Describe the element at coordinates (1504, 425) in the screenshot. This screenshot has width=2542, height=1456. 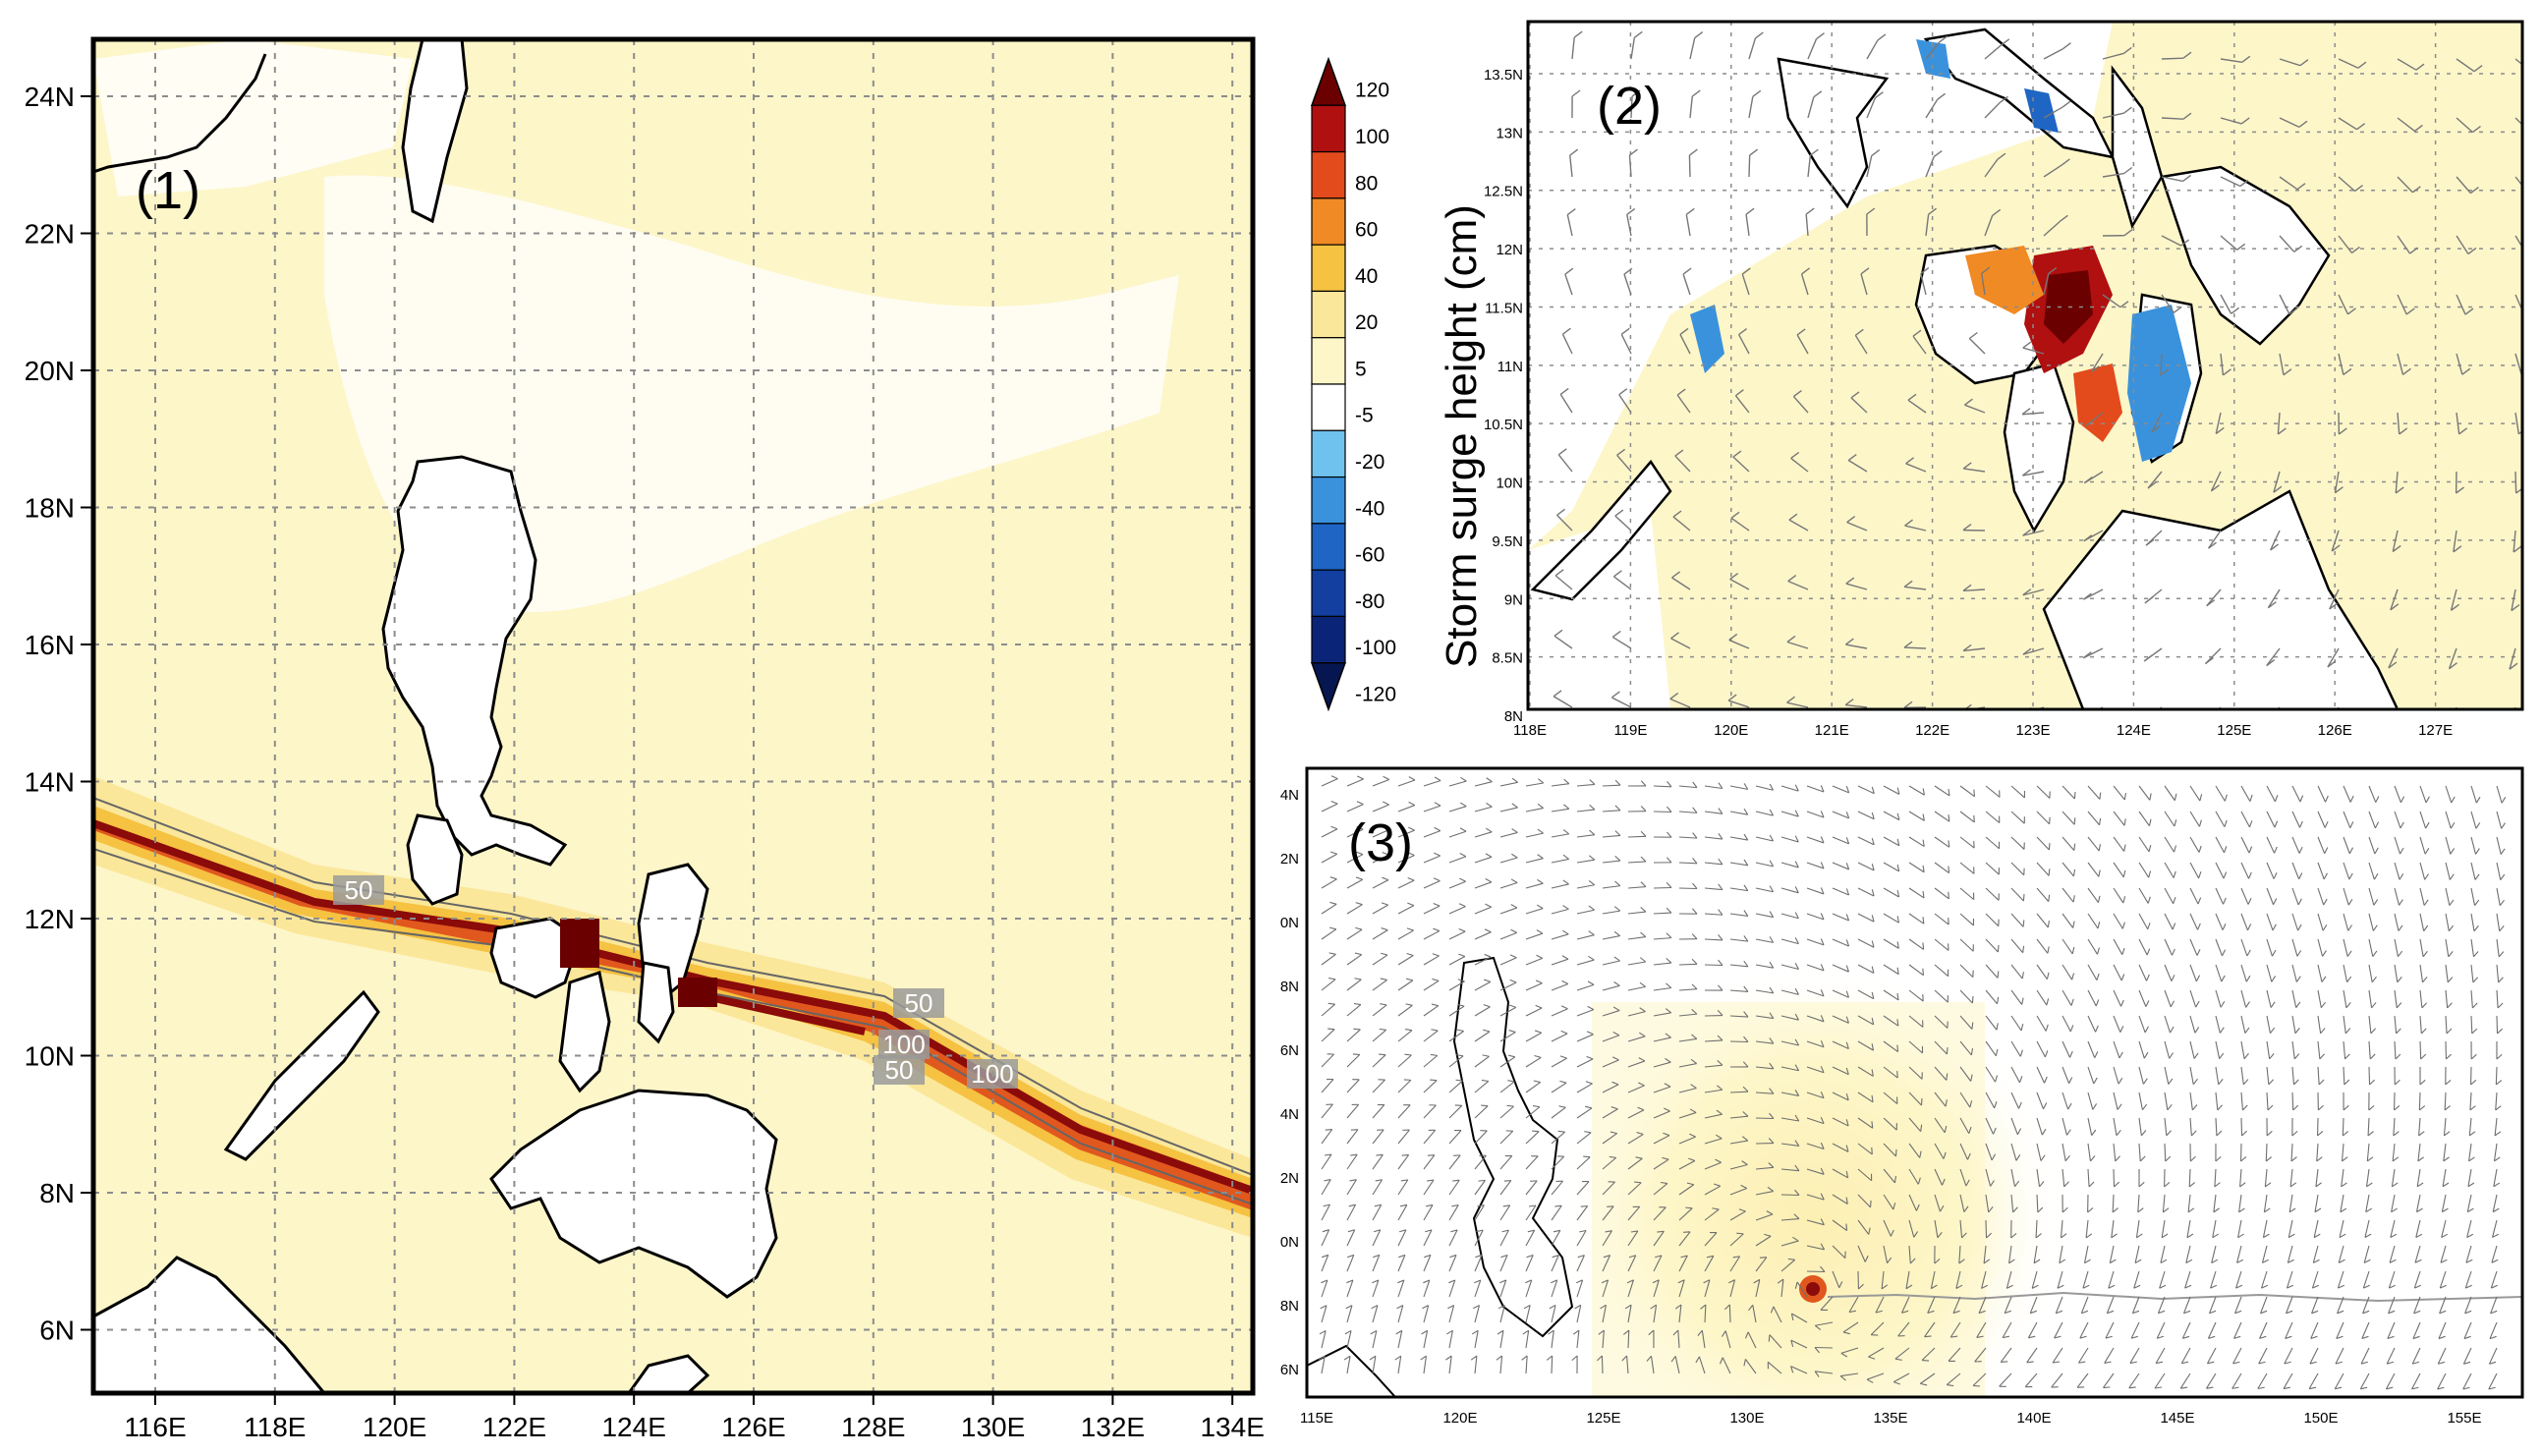
I see `lat-tick-label: 10.5N` at that location.